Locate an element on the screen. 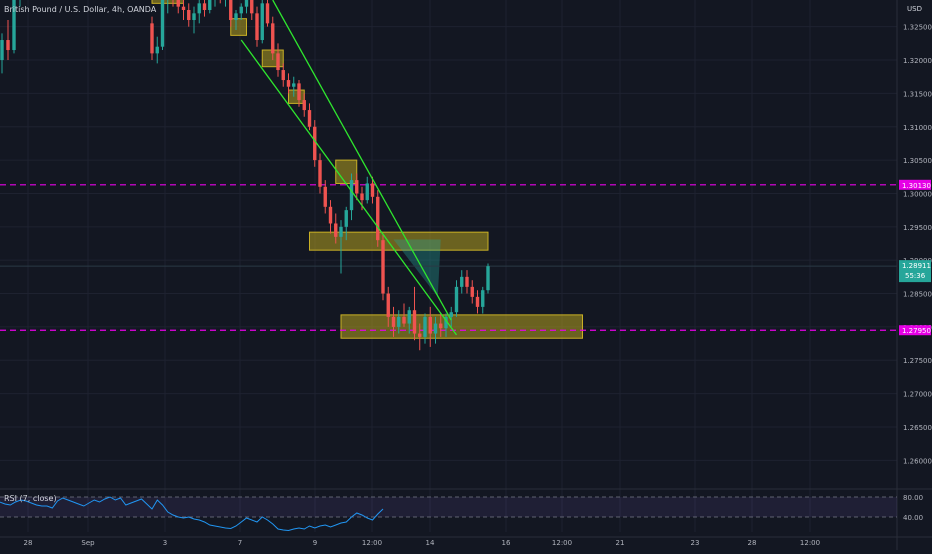 The height and width of the screenshot is (554, 932). projection-shape is located at coordinates (417, 268).